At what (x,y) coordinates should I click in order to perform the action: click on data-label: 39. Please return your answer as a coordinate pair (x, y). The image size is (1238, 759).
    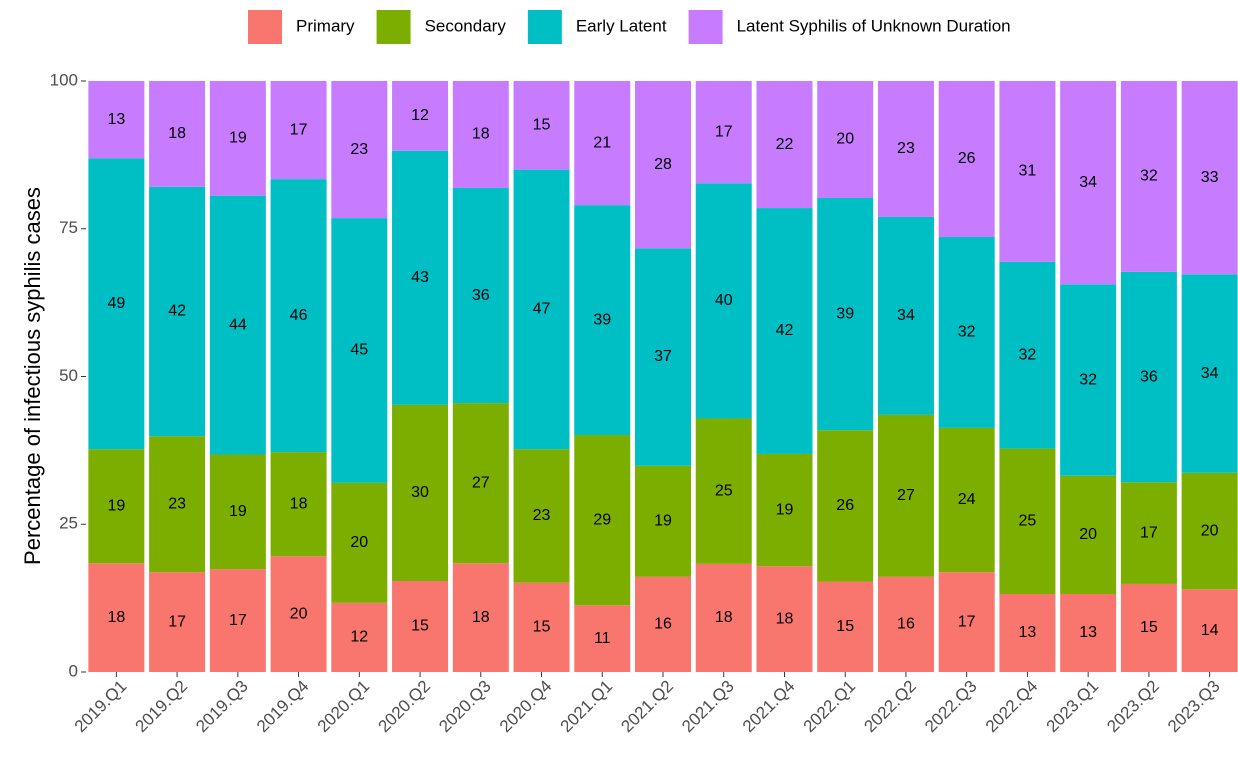
    Looking at the image, I should click on (602, 319).